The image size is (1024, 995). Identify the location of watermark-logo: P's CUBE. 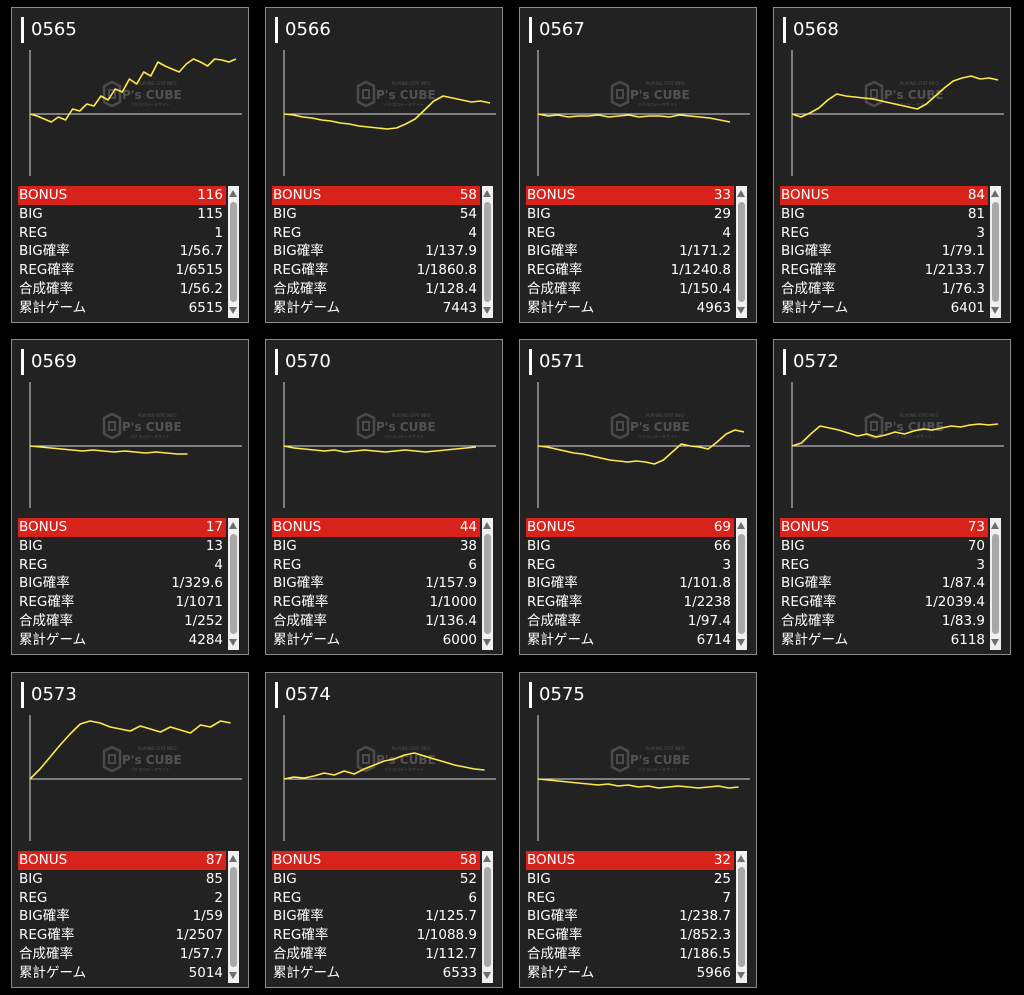
(914, 427).